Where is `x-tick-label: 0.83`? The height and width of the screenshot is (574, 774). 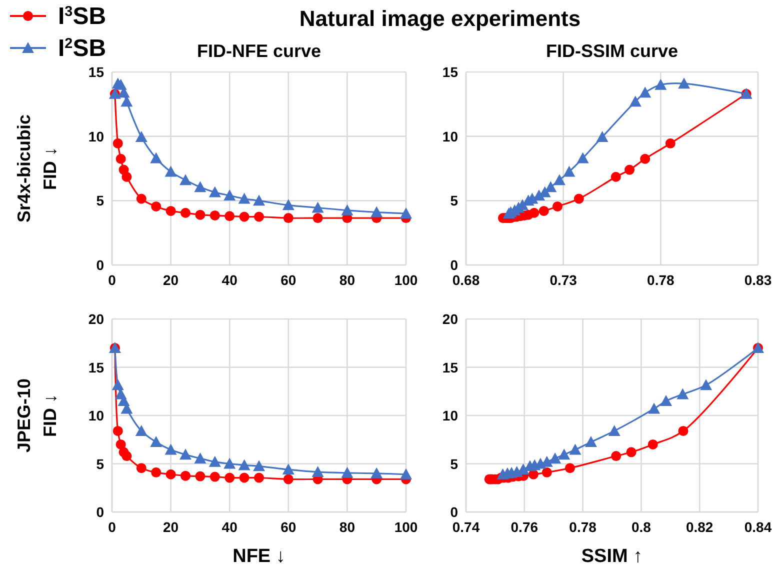
x-tick-label: 0.83 is located at coordinates (758, 280).